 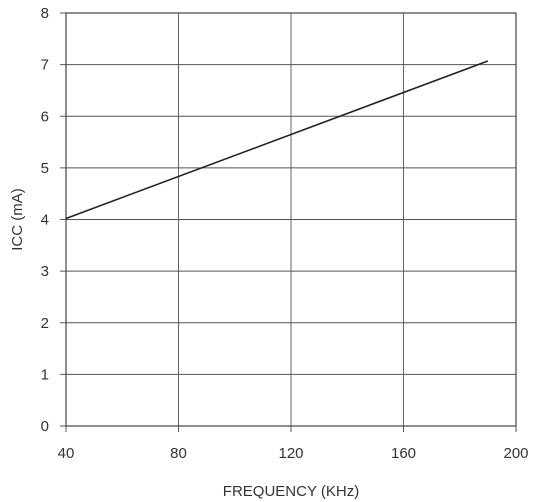 I want to click on x-tick-labels: 40 80 120 160 200, so click(x=293, y=453).